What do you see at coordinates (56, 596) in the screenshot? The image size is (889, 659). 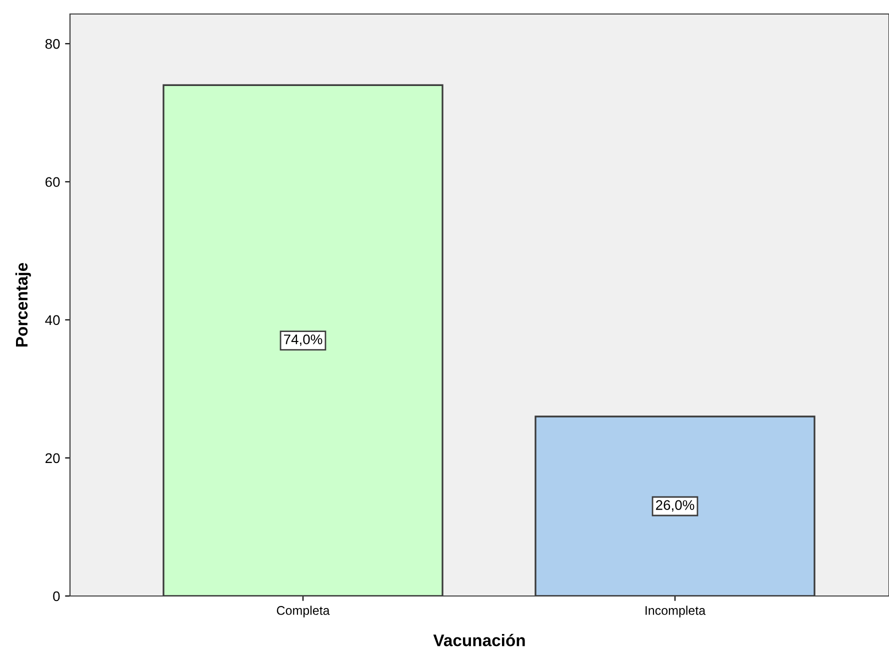 I see `y-tick-label: 0` at bounding box center [56, 596].